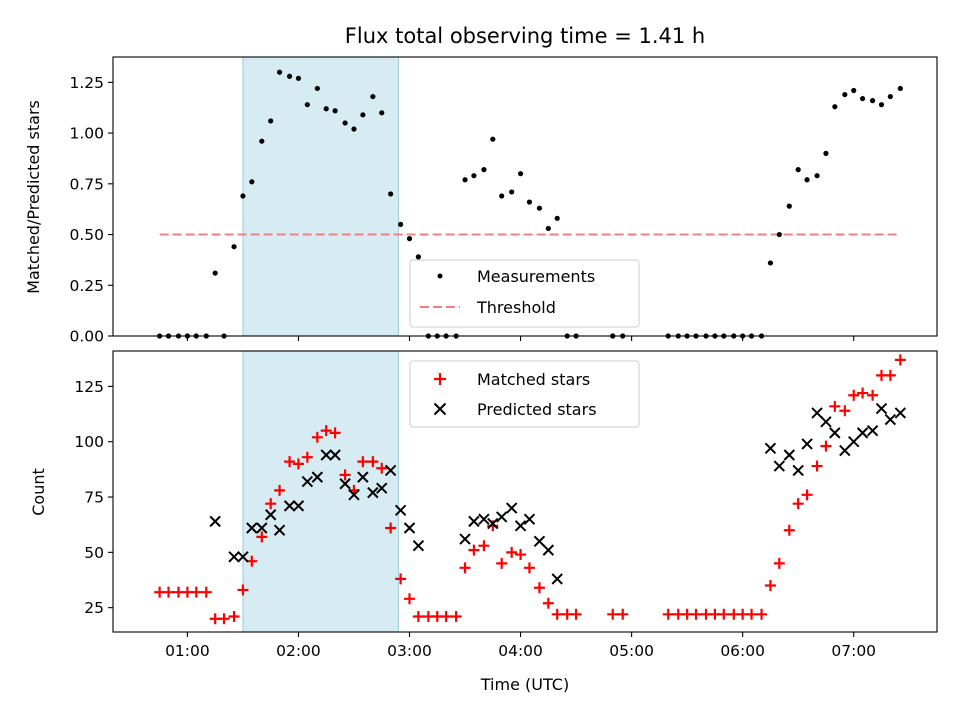  What do you see at coordinates (516, 307) in the screenshot?
I see `legend-threshold-label: Threshold` at bounding box center [516, 307].